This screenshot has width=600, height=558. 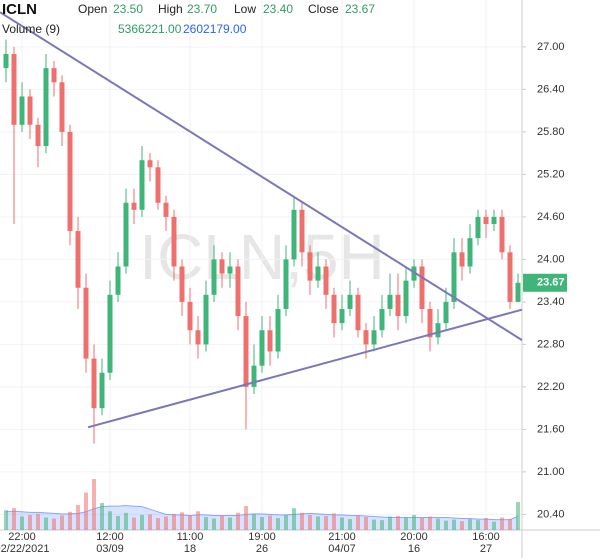 I want to click on close-label: Close, so click(x=323, y=9).